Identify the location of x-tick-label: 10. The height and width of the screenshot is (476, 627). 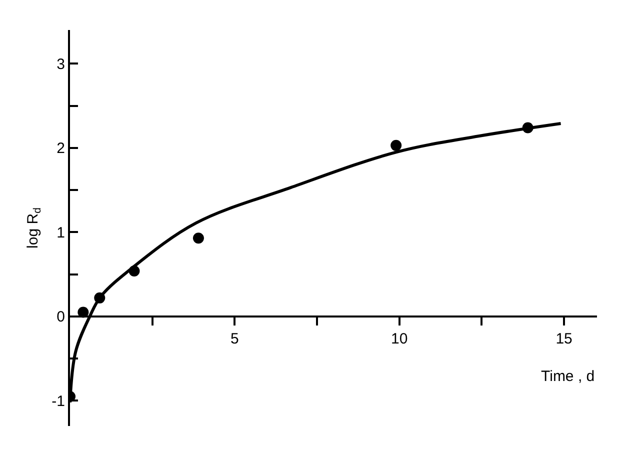
(399, 339).